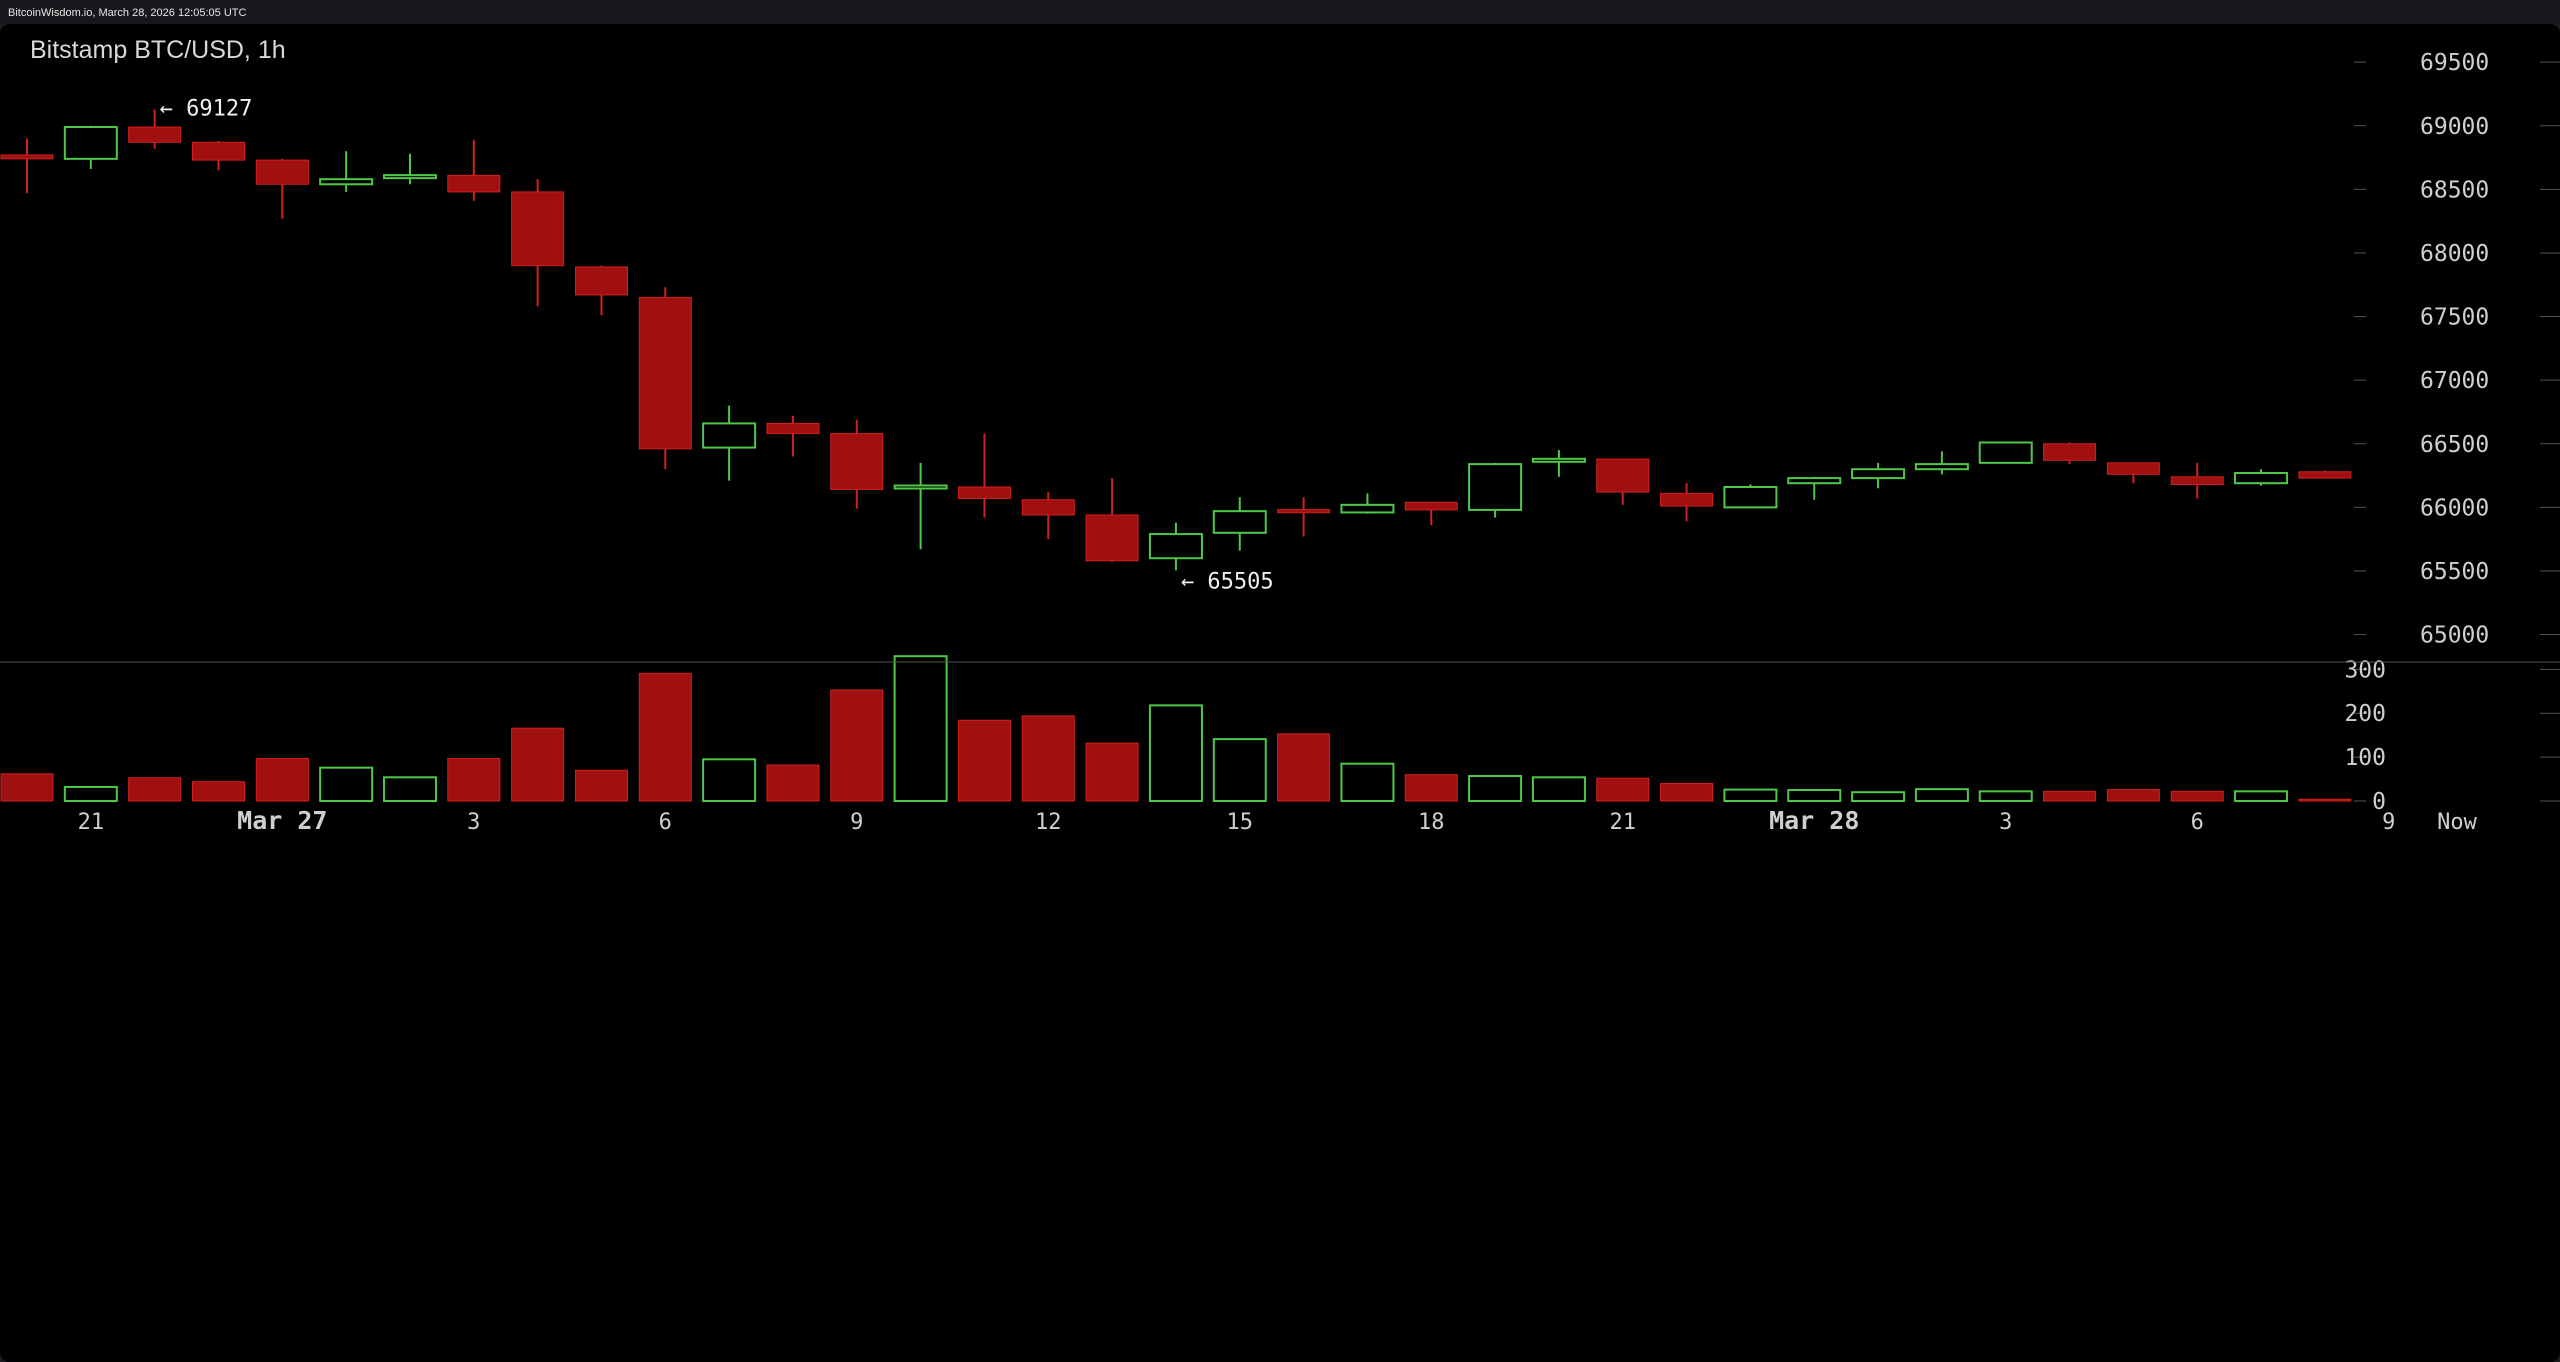 The image size is (2560, 1362). What do you see at coordinates (1431, 822) in the screenshot?
I see `time-tick-label: 18` at bounding box center [1431, 822].